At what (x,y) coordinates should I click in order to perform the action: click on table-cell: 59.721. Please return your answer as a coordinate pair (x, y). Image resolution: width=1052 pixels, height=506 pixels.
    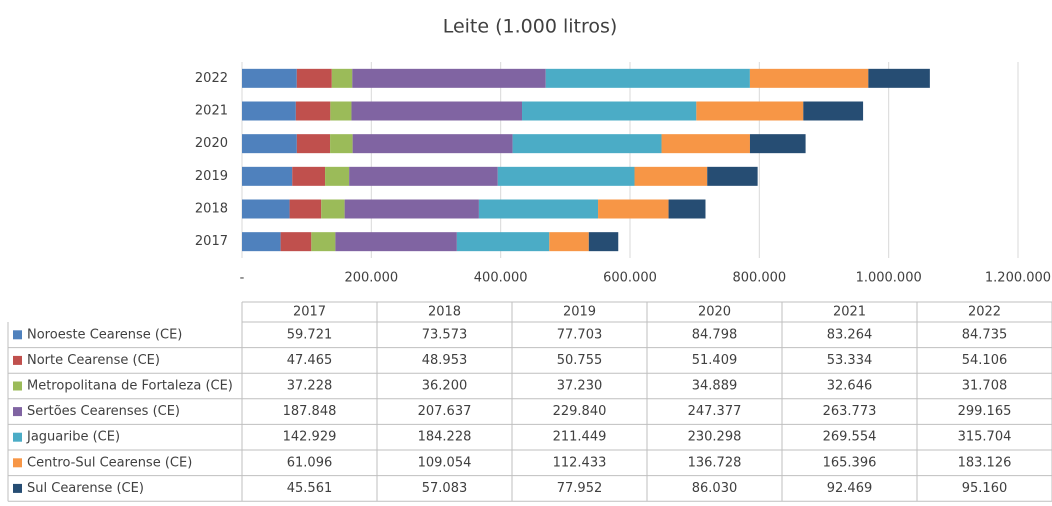
    Looking at the image, I should click on (310, 334).